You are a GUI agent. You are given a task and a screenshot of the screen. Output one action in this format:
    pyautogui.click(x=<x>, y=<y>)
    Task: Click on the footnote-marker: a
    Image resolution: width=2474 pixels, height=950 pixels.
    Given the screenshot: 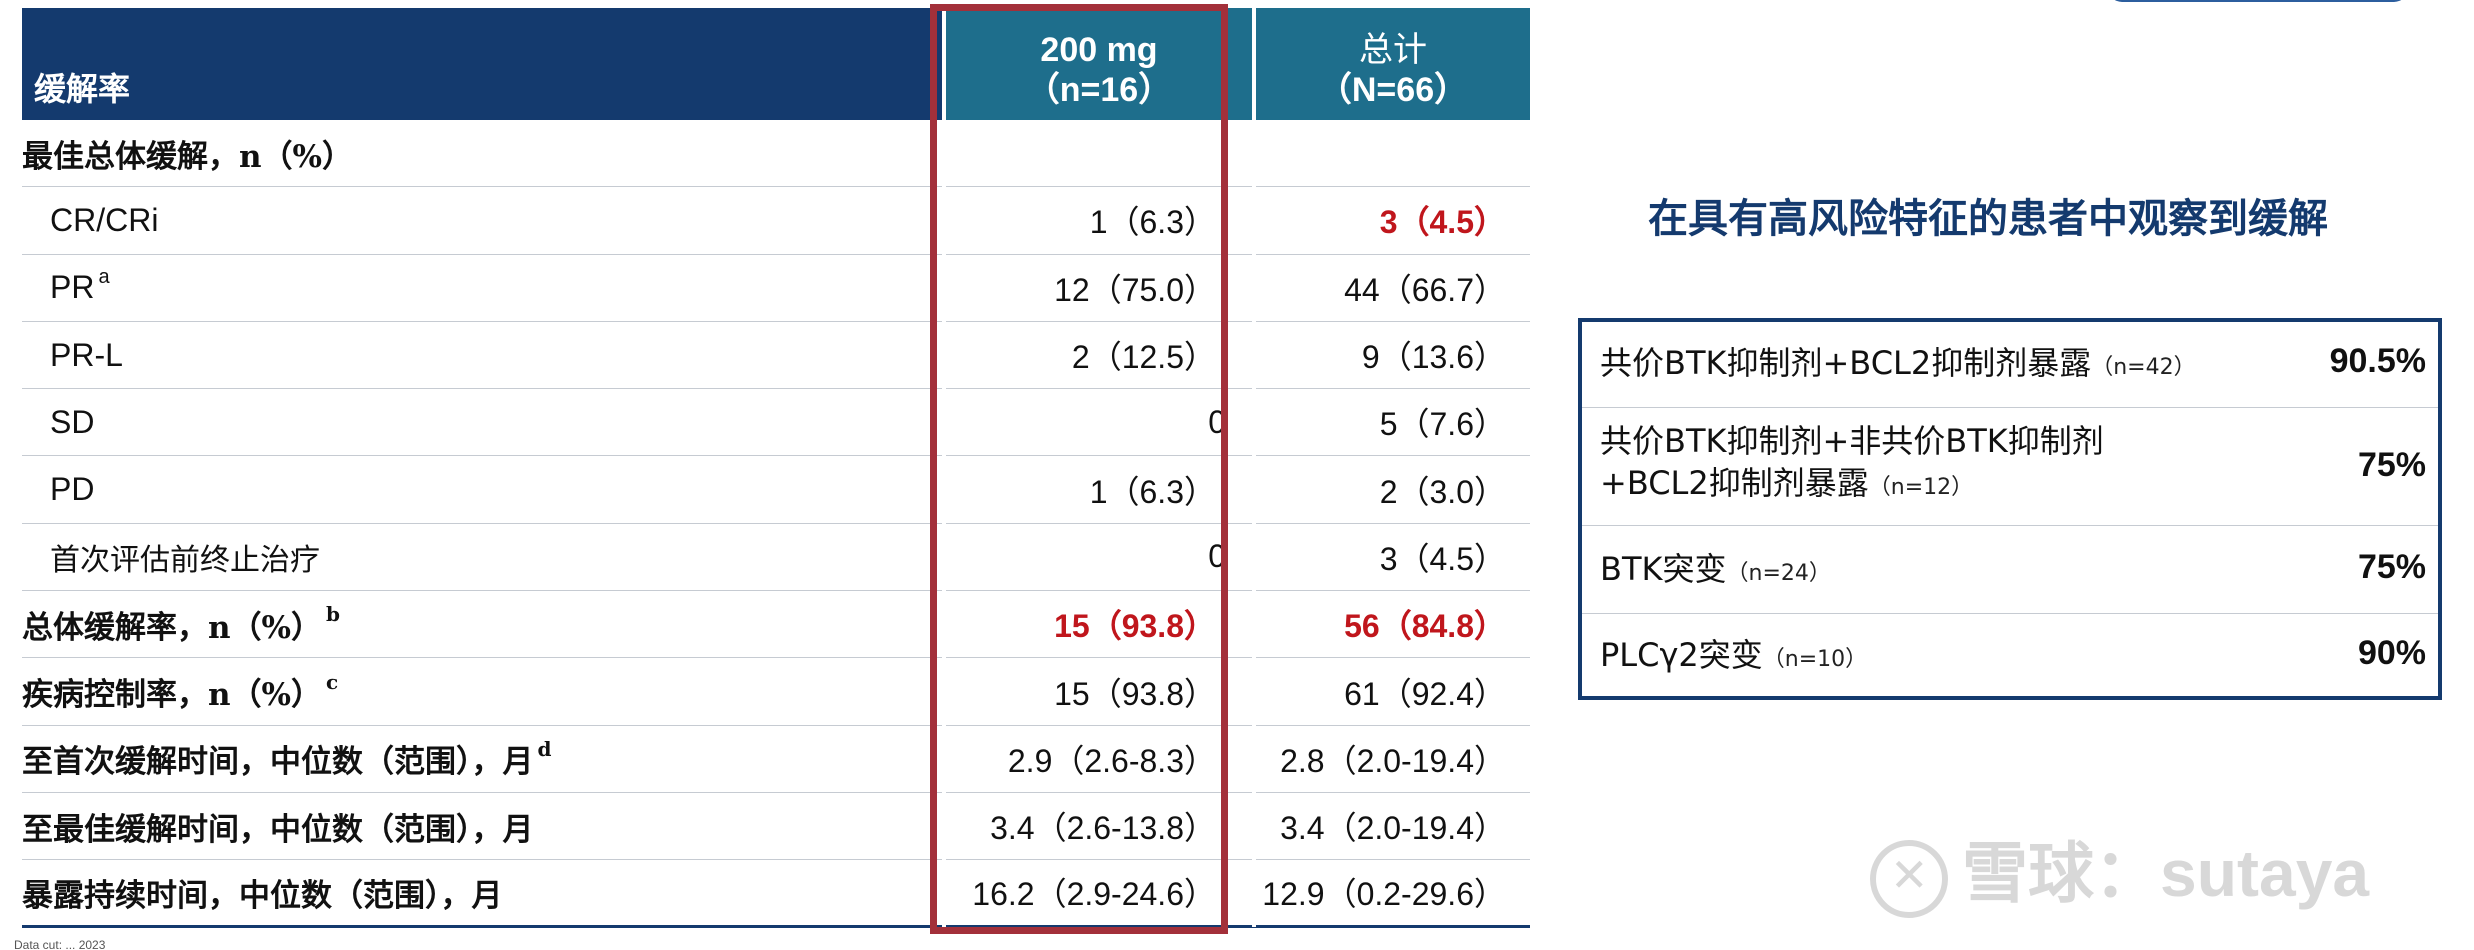 What is the action you would take?
    pyautogui.click(x=104, y=277)
    